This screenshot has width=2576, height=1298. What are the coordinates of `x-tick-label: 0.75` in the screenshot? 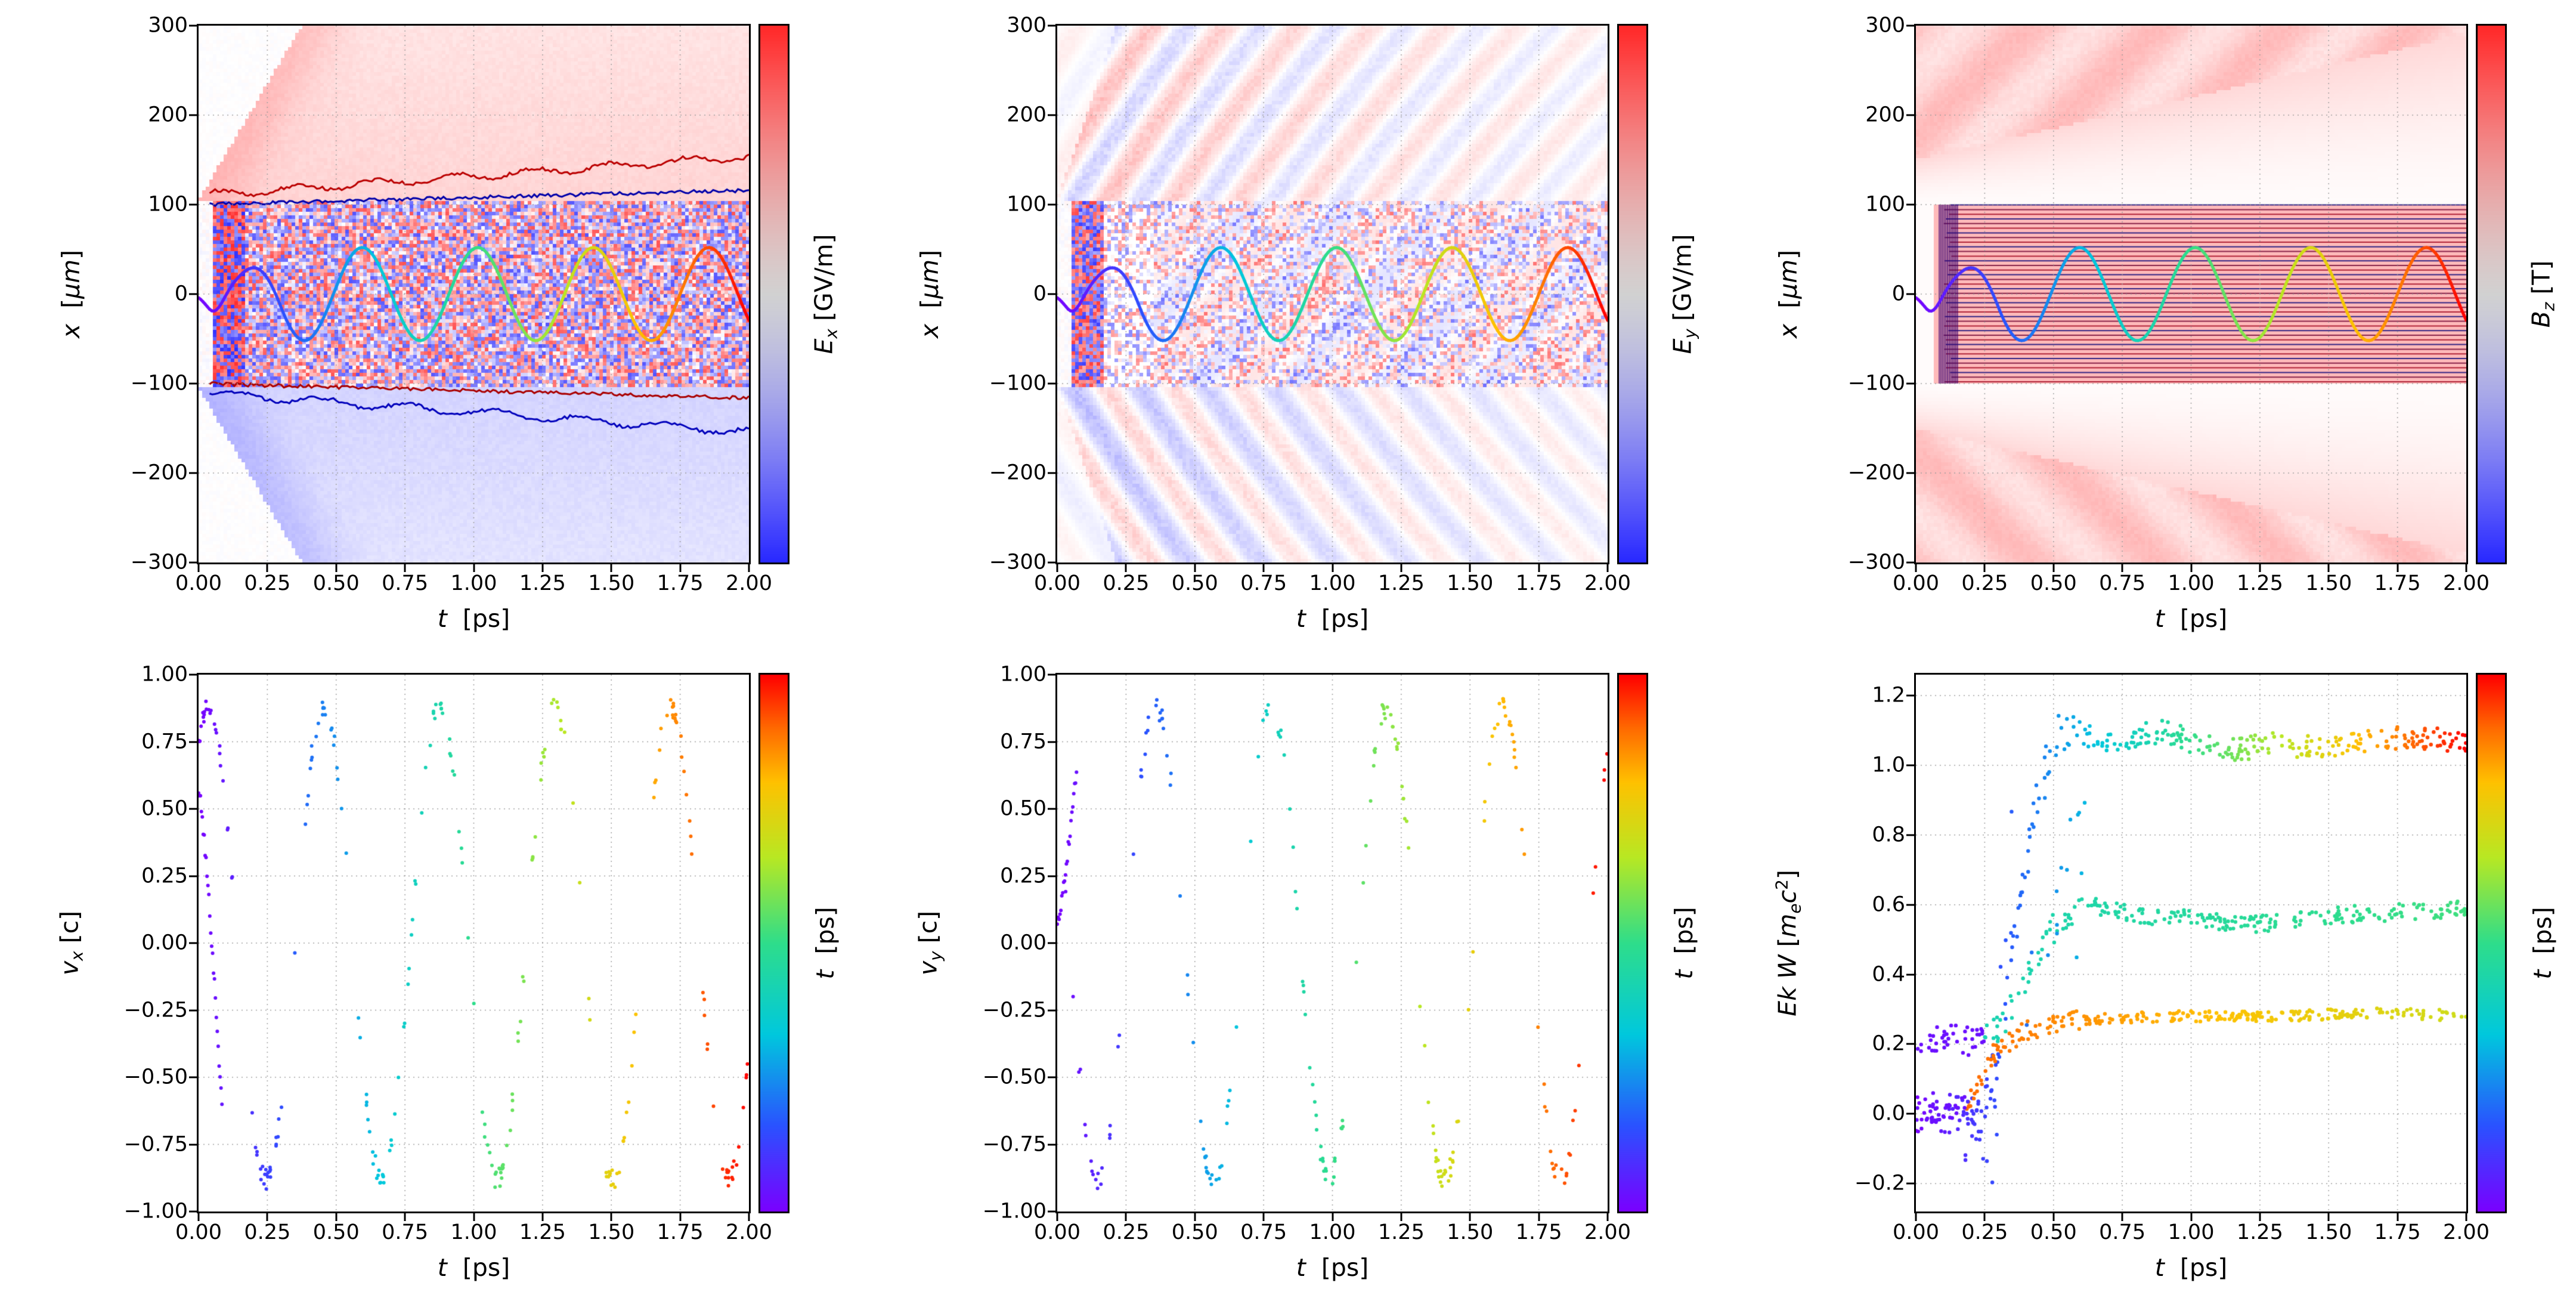 It's located at (1264, 1232).